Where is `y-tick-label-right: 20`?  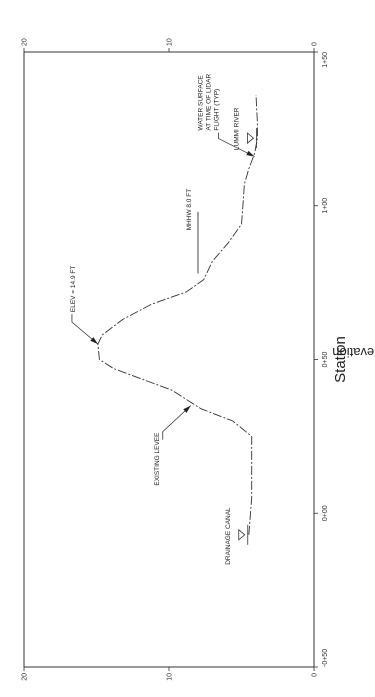
y-tick-label-right: 20 is located at coordinates (25, 42).